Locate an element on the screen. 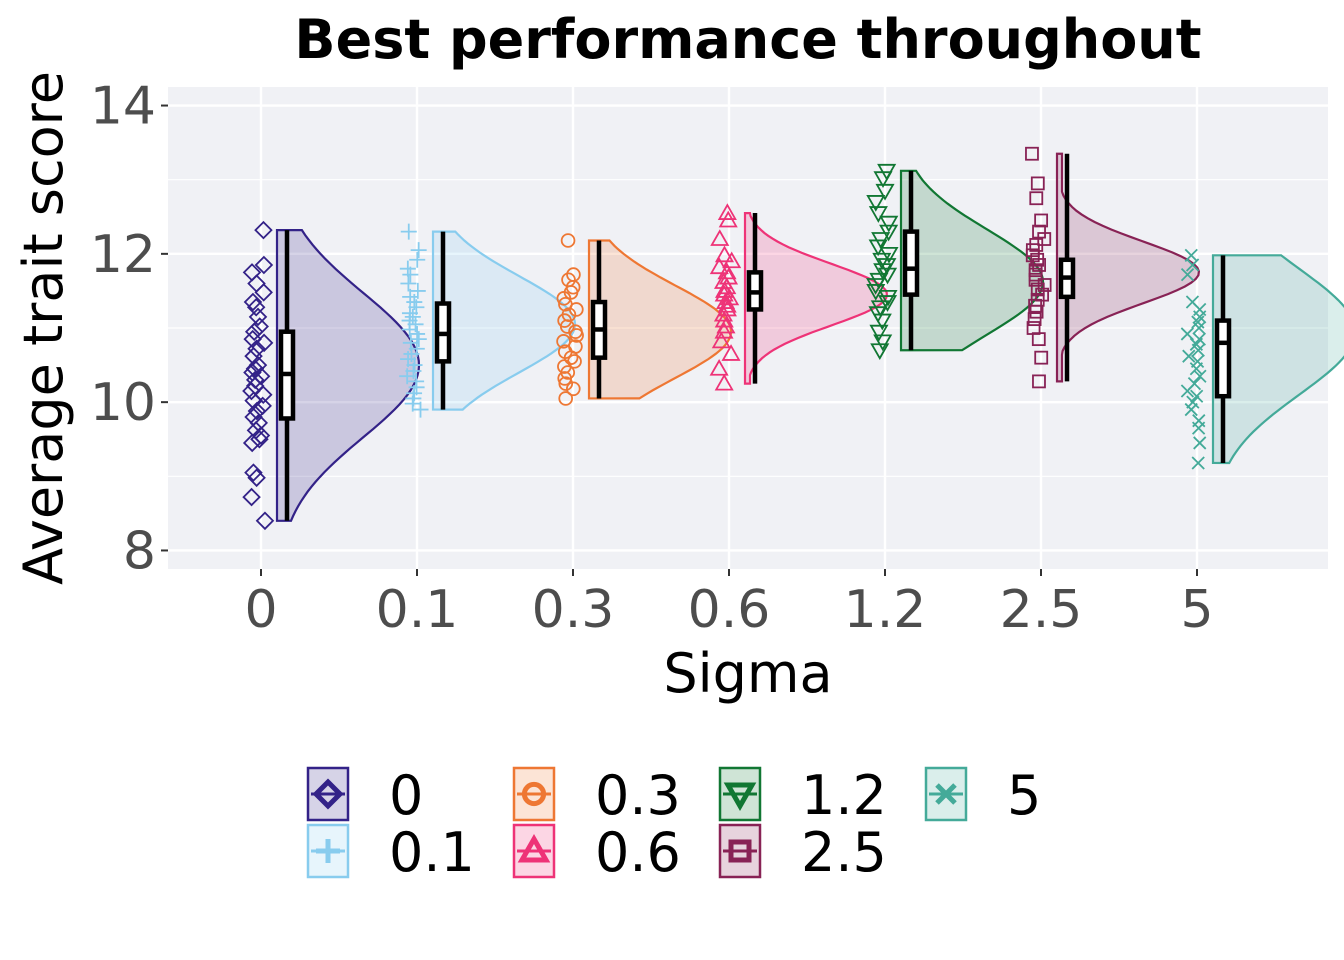  y-tick-label: 12 is located at coordinates (123, 255).